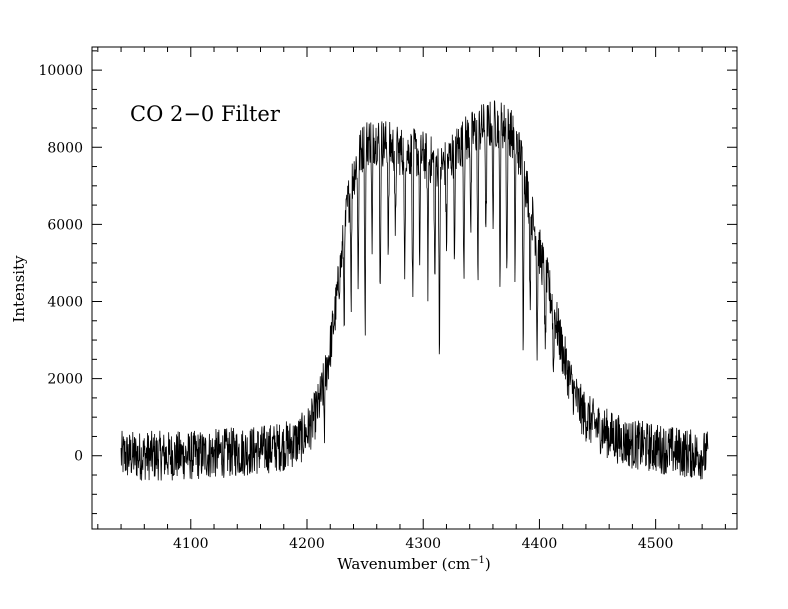 The width and height of the screenshot is (788, 609). Describe the element at coordinates (488, 564) in the screenshot. I see `x-axis-label-close: )` at that location.